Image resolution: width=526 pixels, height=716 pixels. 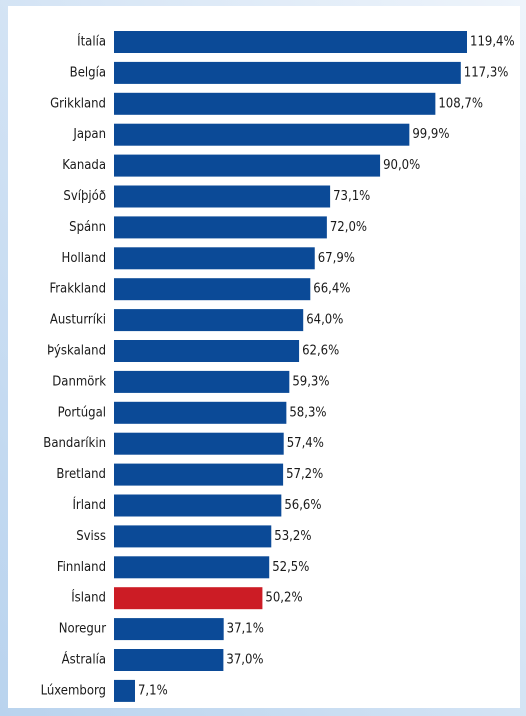 What do you see at coordinates (81, 474) in the screenshot?
I see `category-label: Bretland` at bounding box center [81, 474].